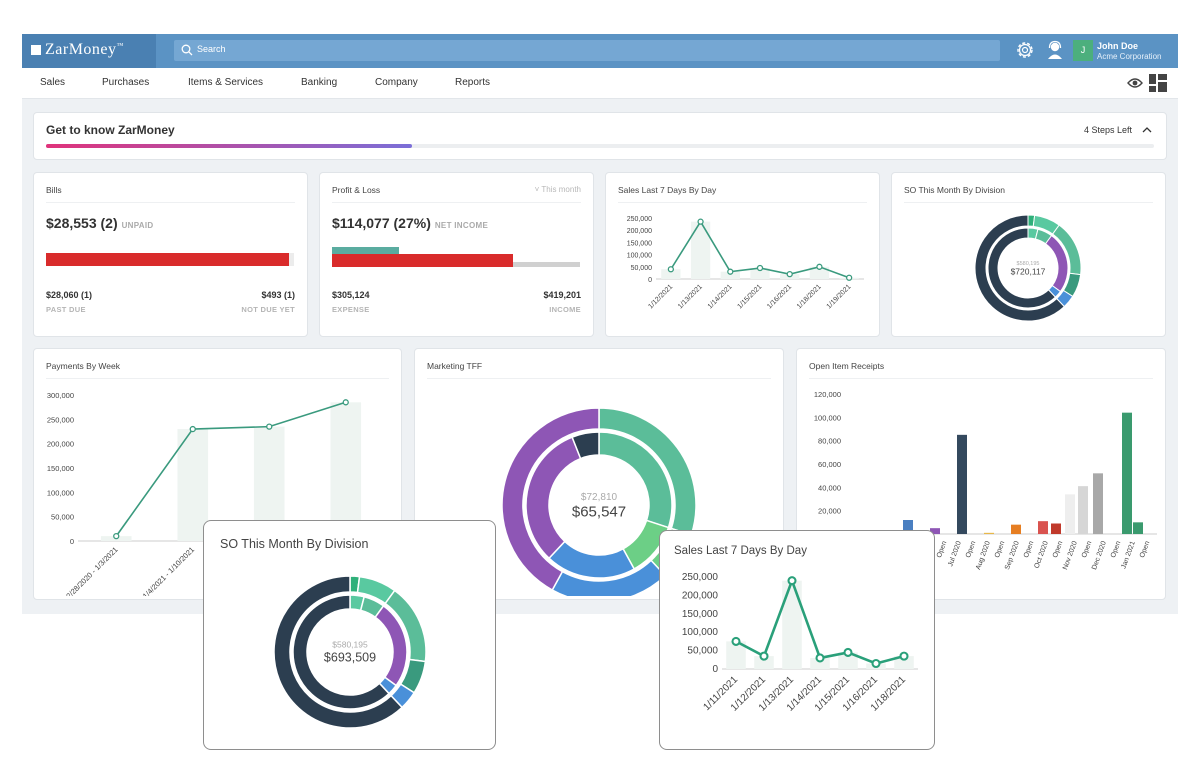  Describe the element at coordinates (110, 130) in the screenshot. I see `onboarding-title: Get to know ZarMoney` at that location.